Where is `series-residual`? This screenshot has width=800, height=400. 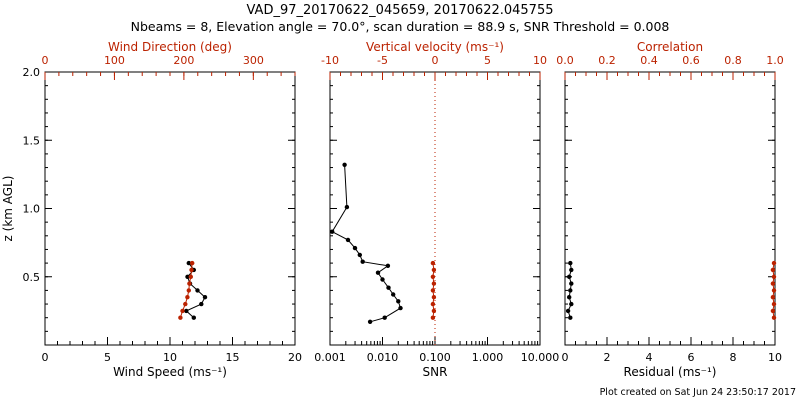
series-residual is located at coordinates (569, 290).